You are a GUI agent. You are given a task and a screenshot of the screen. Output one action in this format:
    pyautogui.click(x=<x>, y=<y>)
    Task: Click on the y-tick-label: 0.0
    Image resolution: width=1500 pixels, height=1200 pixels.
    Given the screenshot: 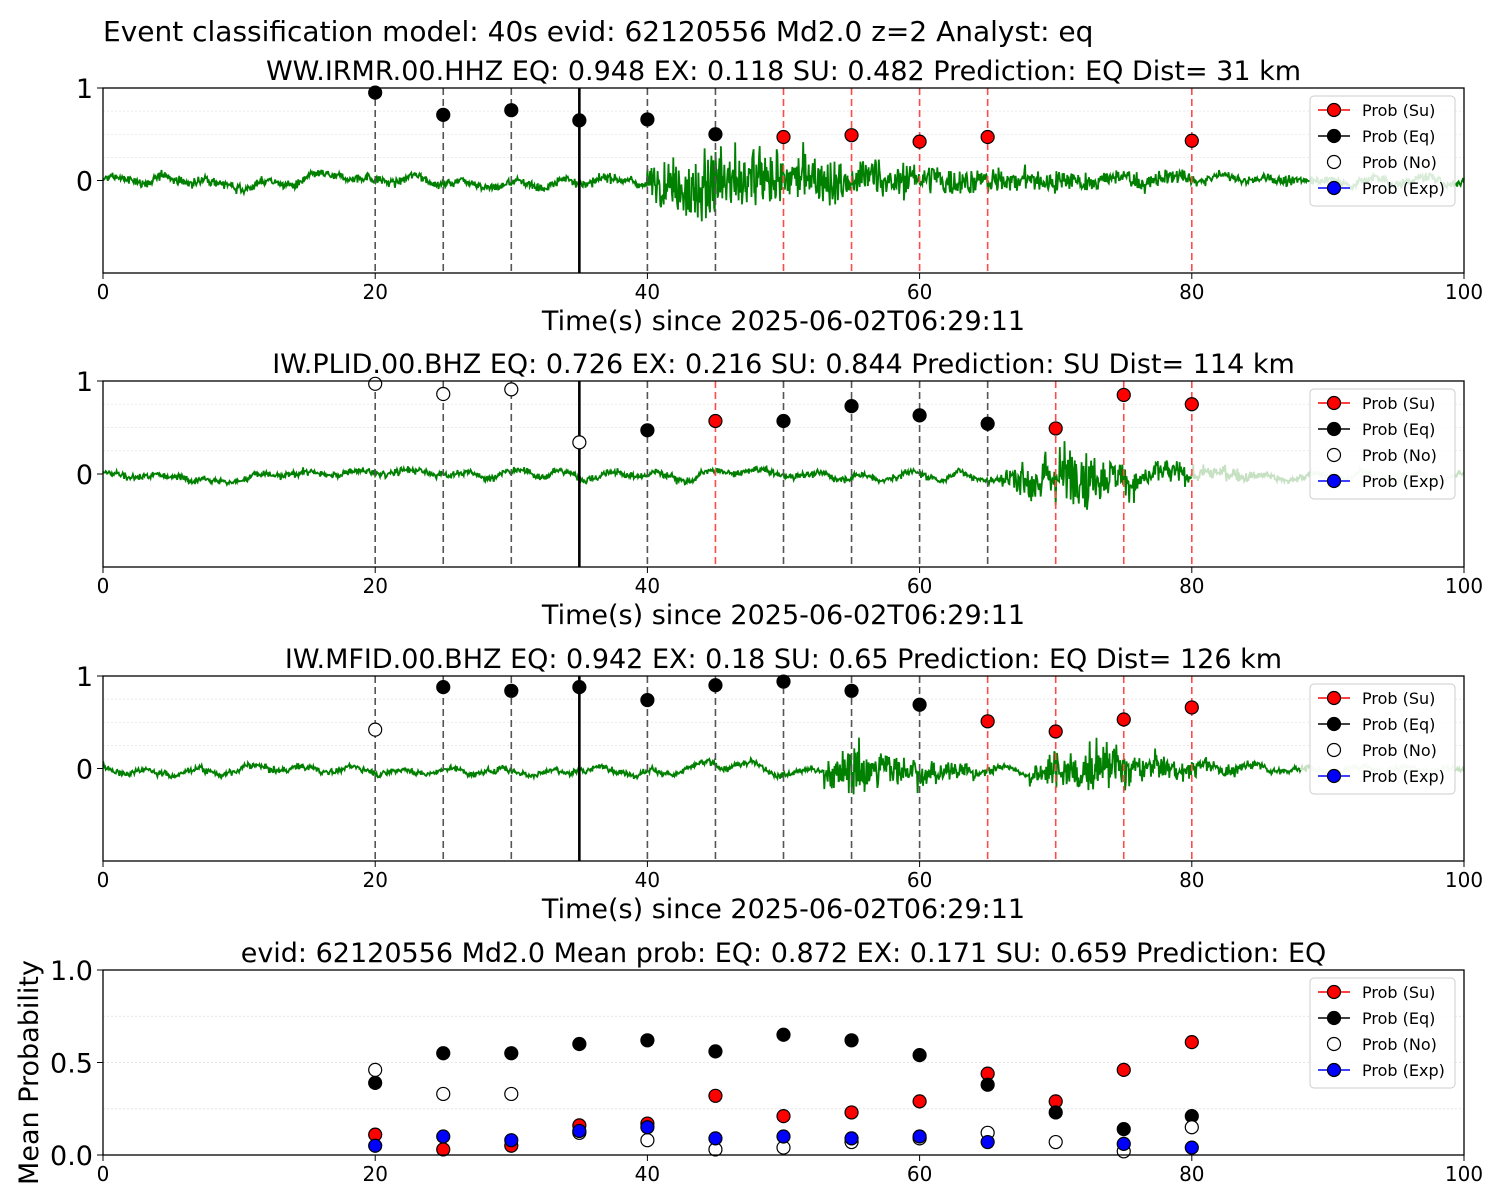 What is the action you would take?
    pyautogui.click(x=71, y=1156)
    